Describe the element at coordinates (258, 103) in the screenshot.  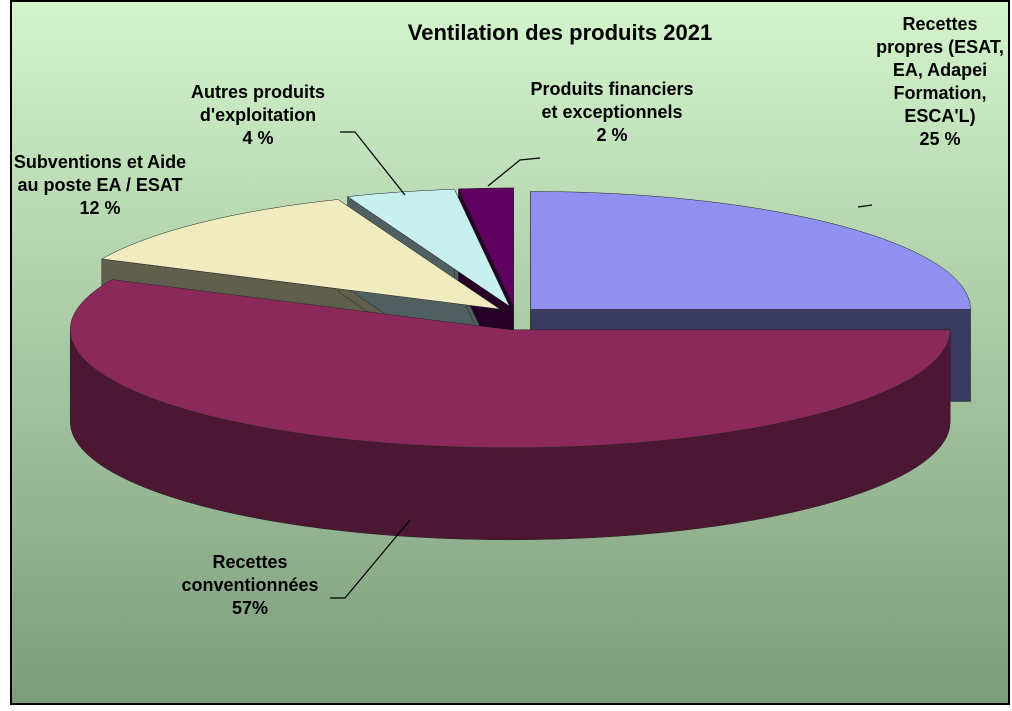
I see `data-label: Autres produits d'exploitation` at that location.